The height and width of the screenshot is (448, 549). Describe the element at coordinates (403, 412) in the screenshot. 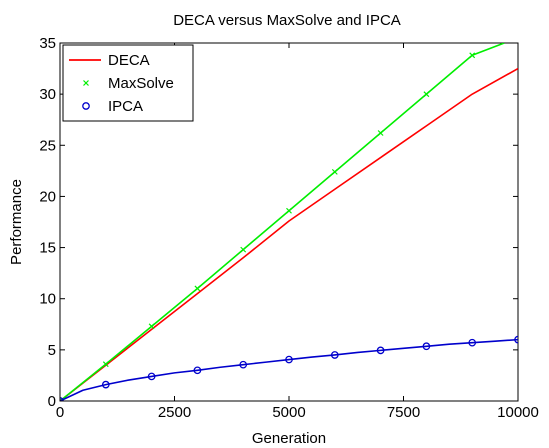

I see `x-tick-label: 7500` at that location.